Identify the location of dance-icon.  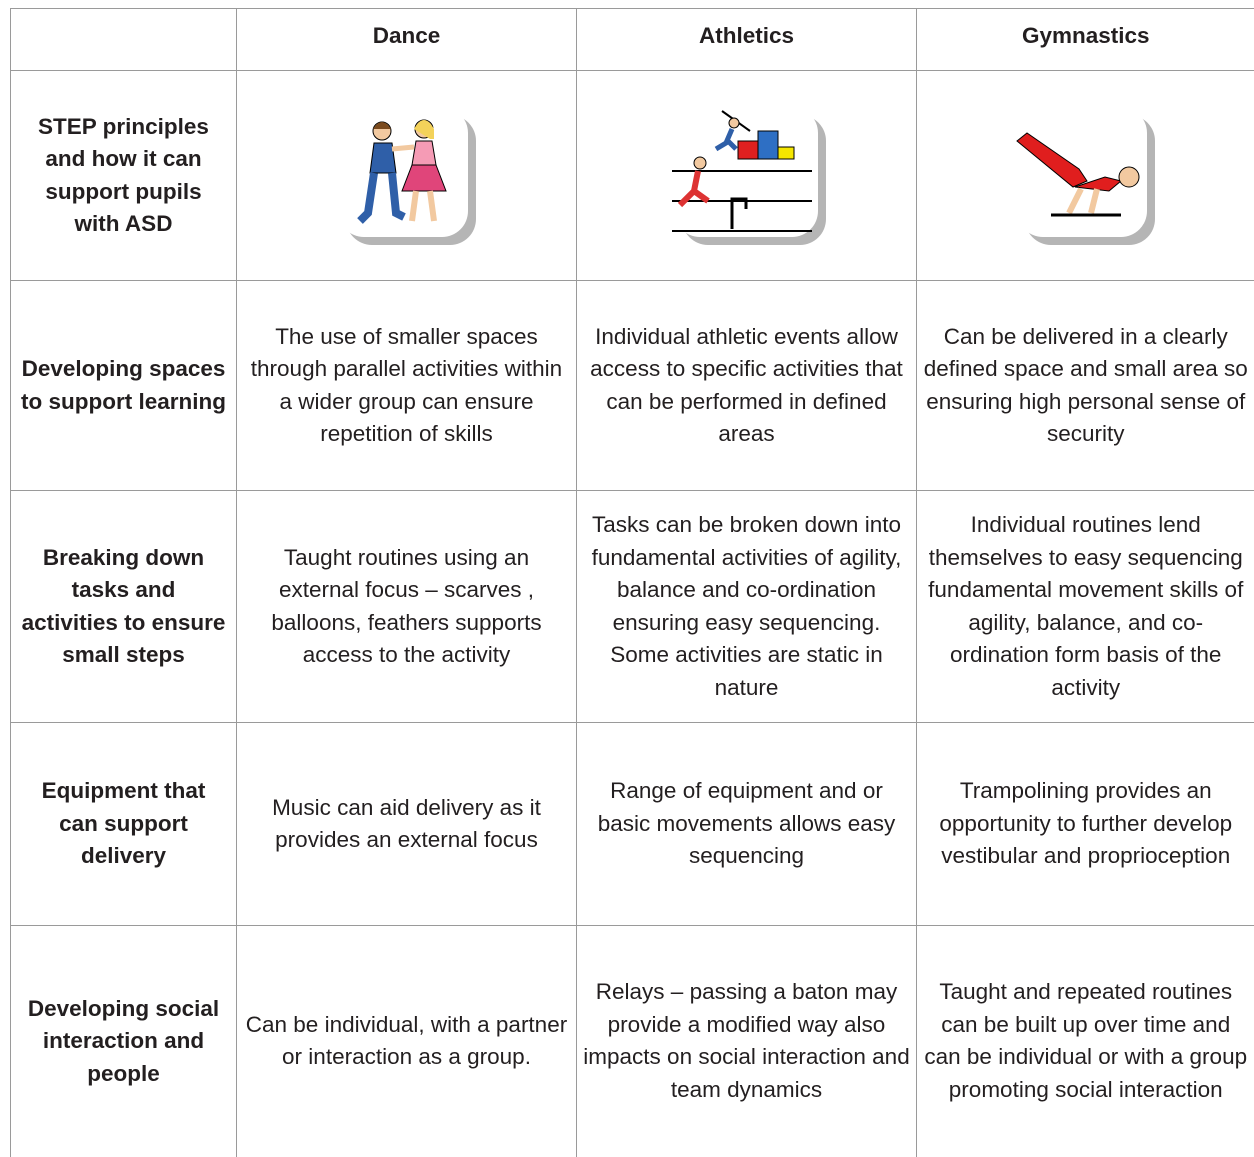
(407, 176).